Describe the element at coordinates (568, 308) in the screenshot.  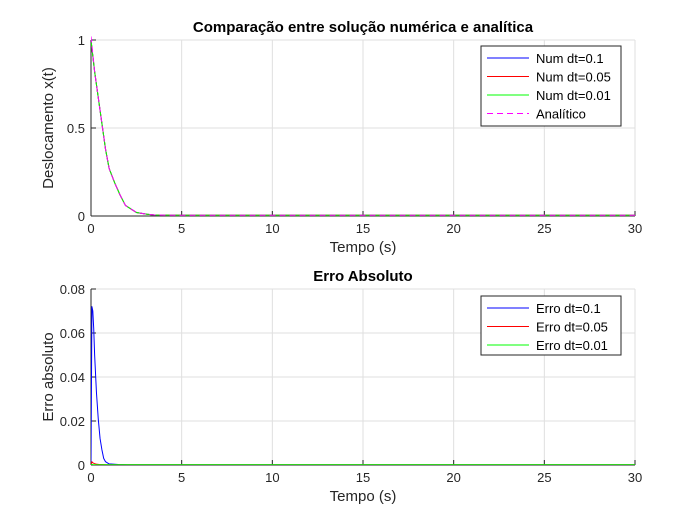
I see `legend-label-0: Erro dt=0.1` at that location.